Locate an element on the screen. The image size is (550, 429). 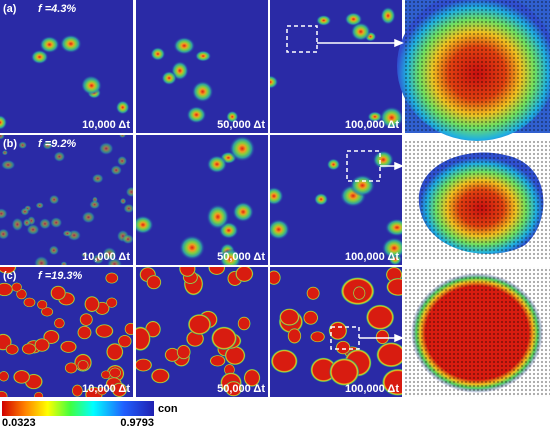
volume-fraction: f =4.3% is located at coordinates (57, 9).